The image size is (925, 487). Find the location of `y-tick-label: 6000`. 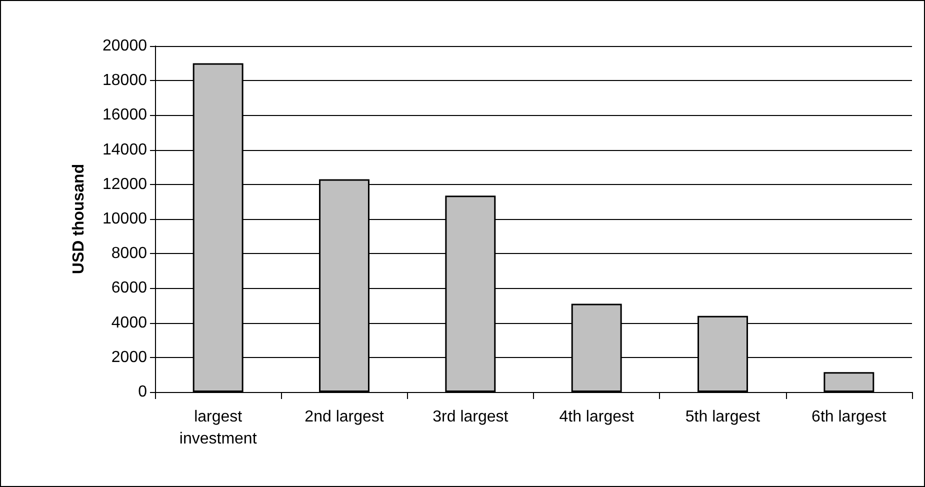

y-tick-label: 6000 is located at coordinates (129, 288).